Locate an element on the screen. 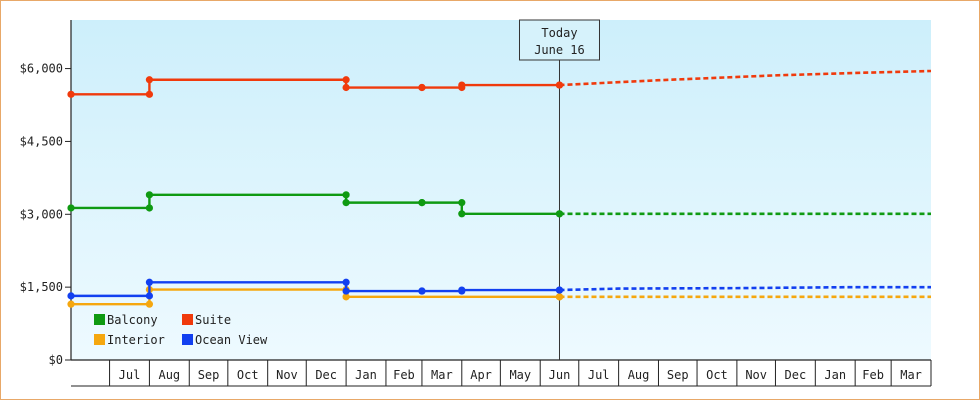 Image resolution: width=980 pixels, height=403 pixels. legend-label-suite: Suite is located at coordinates (213, 320).